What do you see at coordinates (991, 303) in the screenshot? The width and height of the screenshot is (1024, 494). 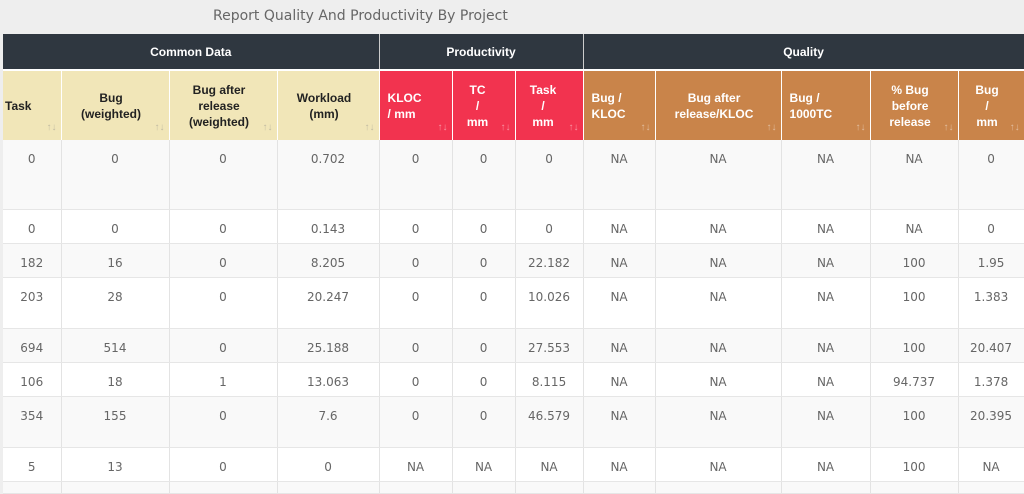 I see `table-cell: 1.383` at bounding box center [991, 303].